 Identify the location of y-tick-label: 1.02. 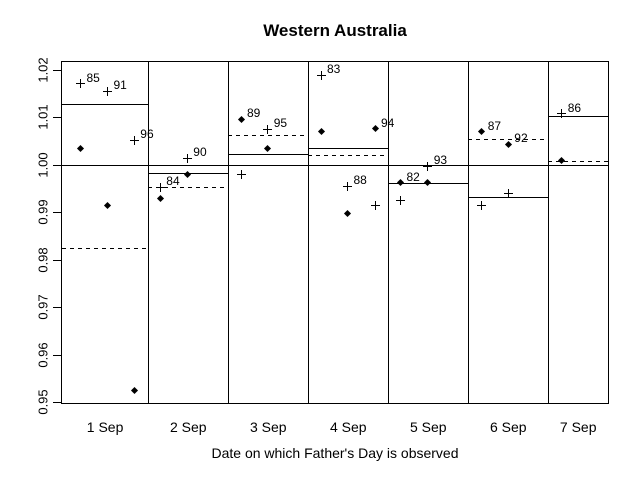
(43, 69).